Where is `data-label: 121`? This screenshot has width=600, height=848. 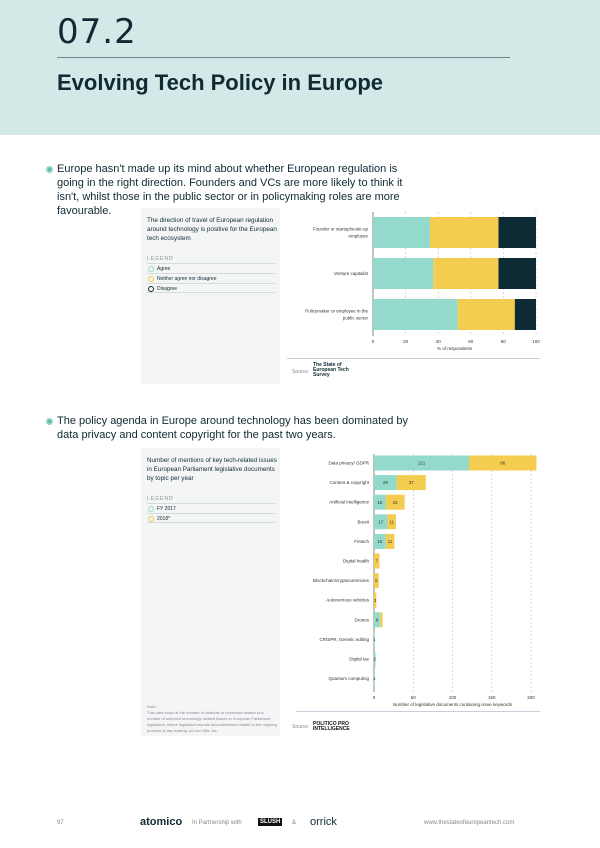
data-label: 121 is located at coordinates (422, 463).